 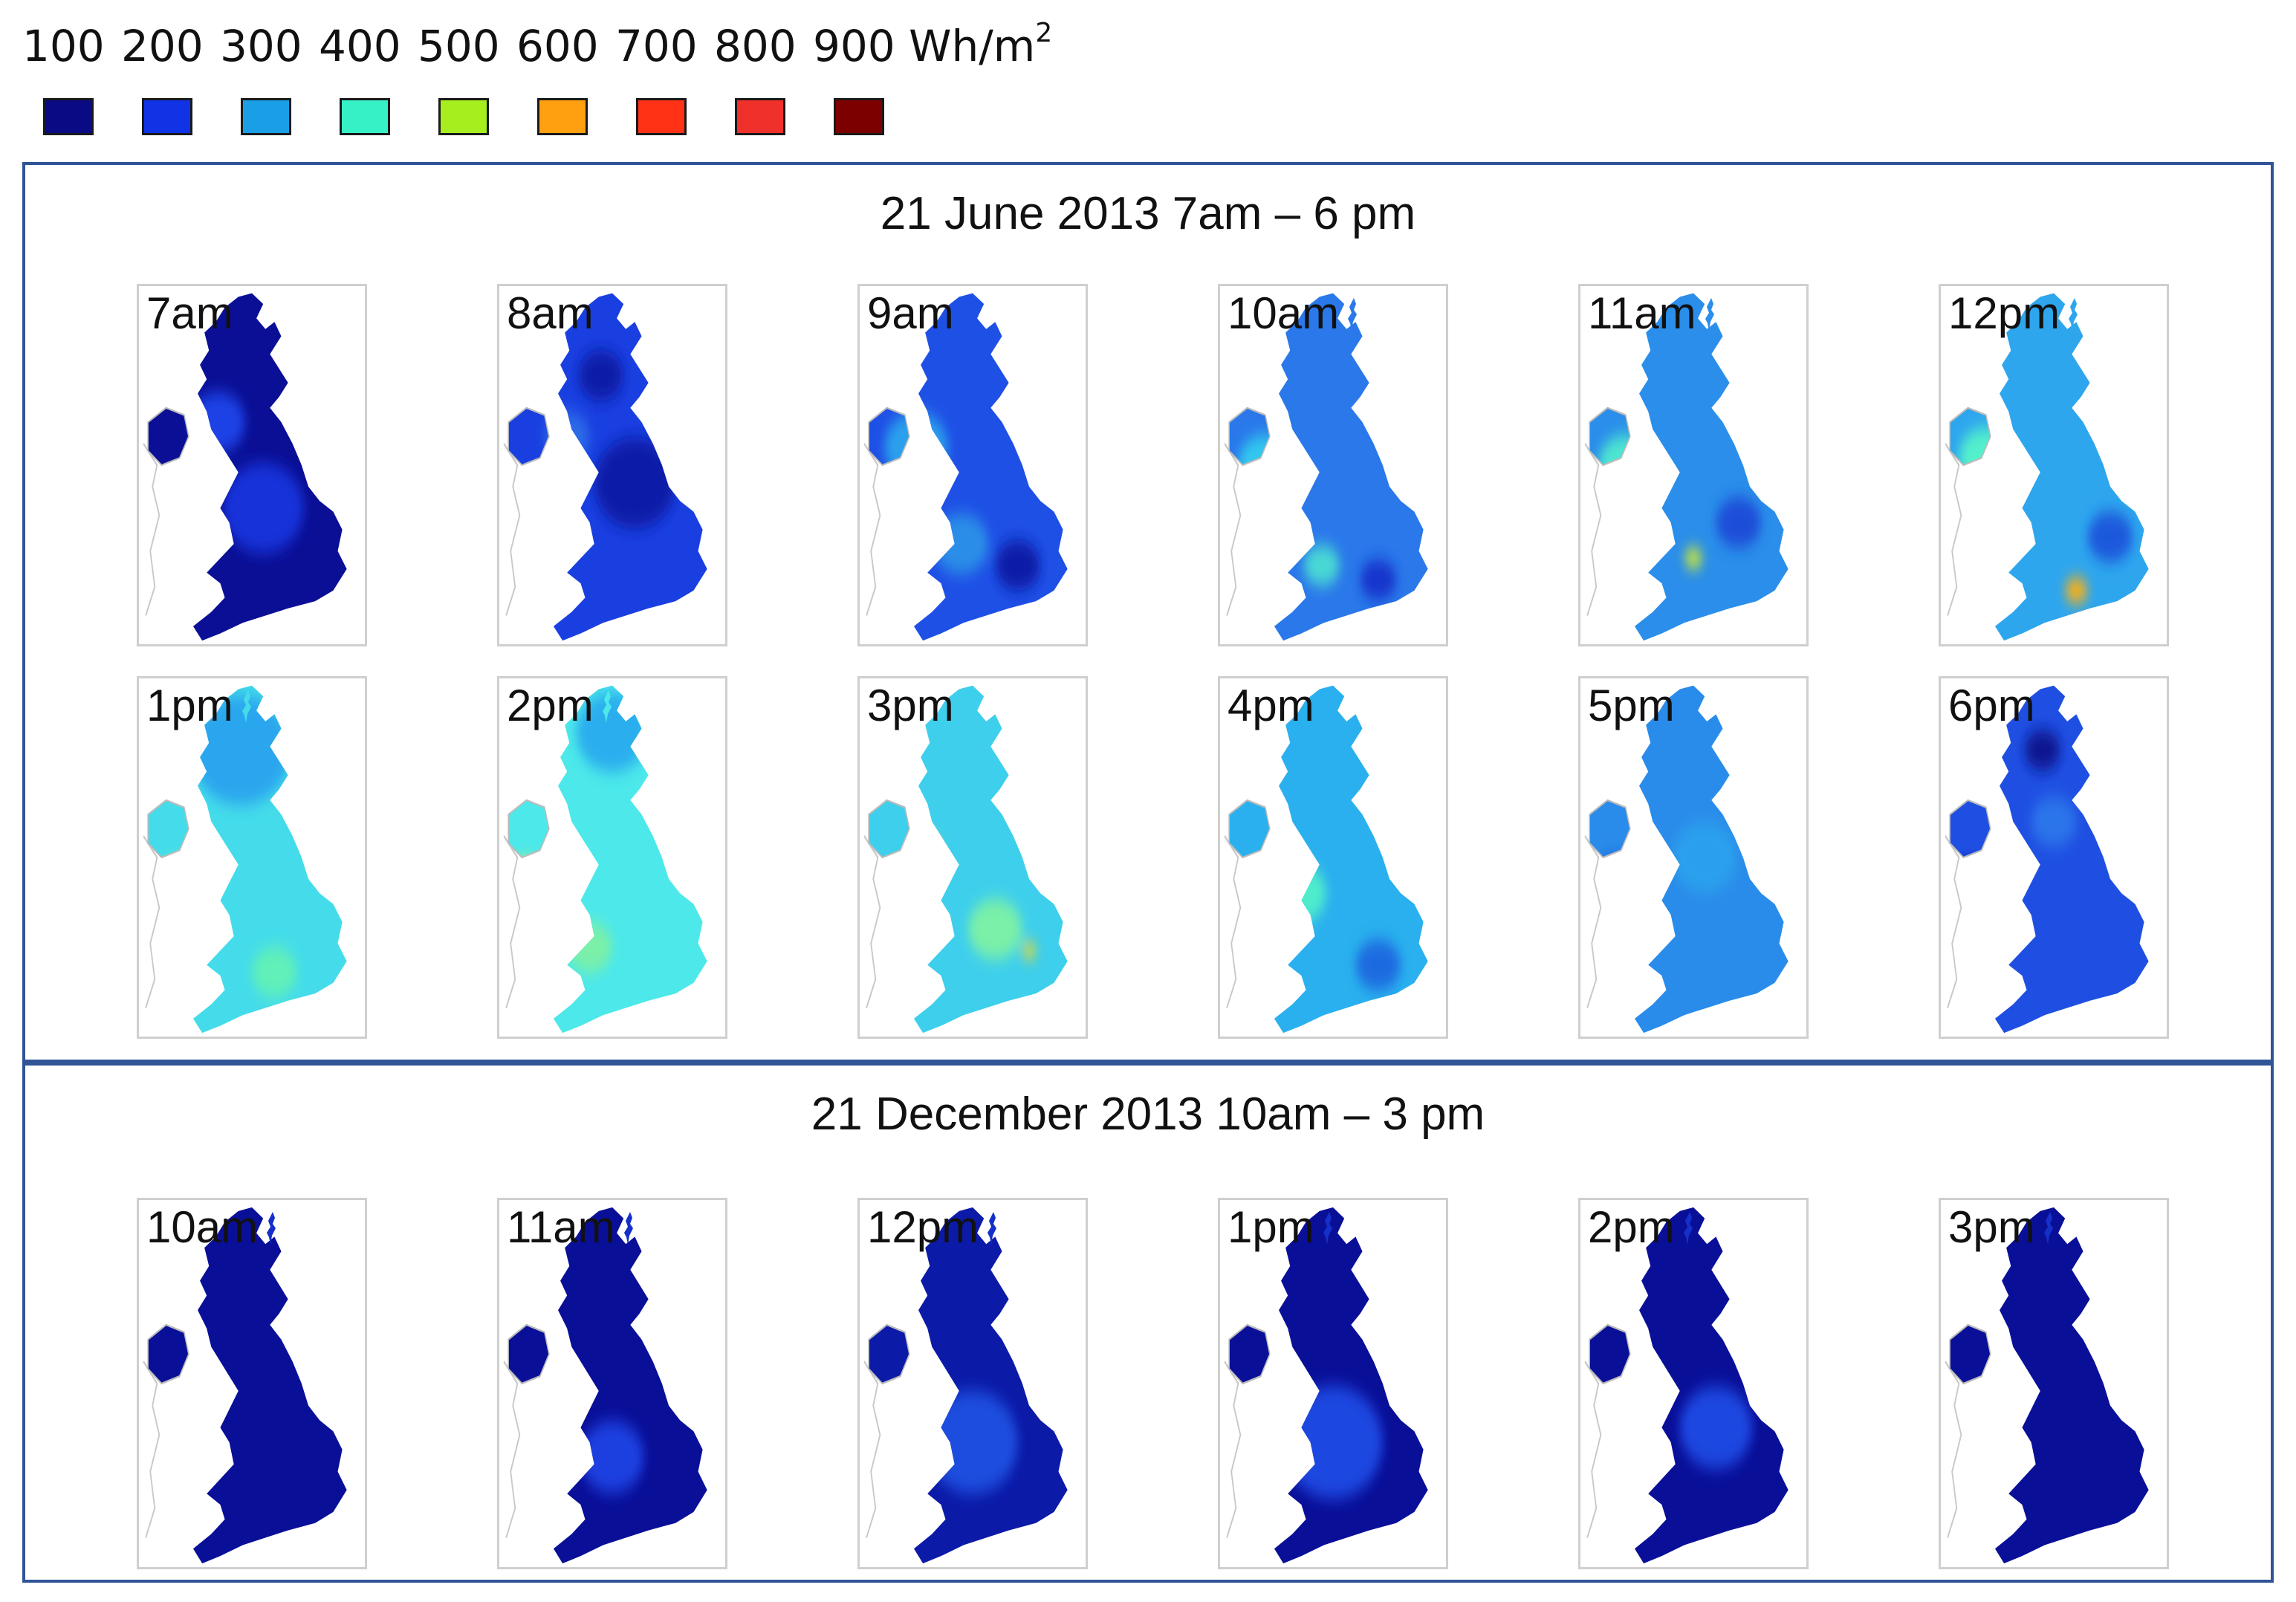 What do you see at coordinates (910, 705) in the screenshot?
I see `map-time-label: 3pm` at bounding box center [910, 705].